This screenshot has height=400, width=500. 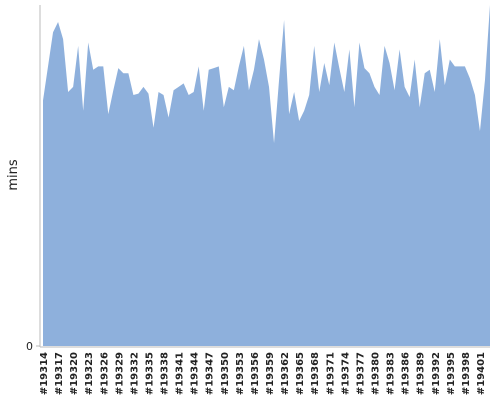 What do you see at coordinates (315, 373) in the screenshot?
I see `x-tick-label: #19368` at bounding box center [315, 373].